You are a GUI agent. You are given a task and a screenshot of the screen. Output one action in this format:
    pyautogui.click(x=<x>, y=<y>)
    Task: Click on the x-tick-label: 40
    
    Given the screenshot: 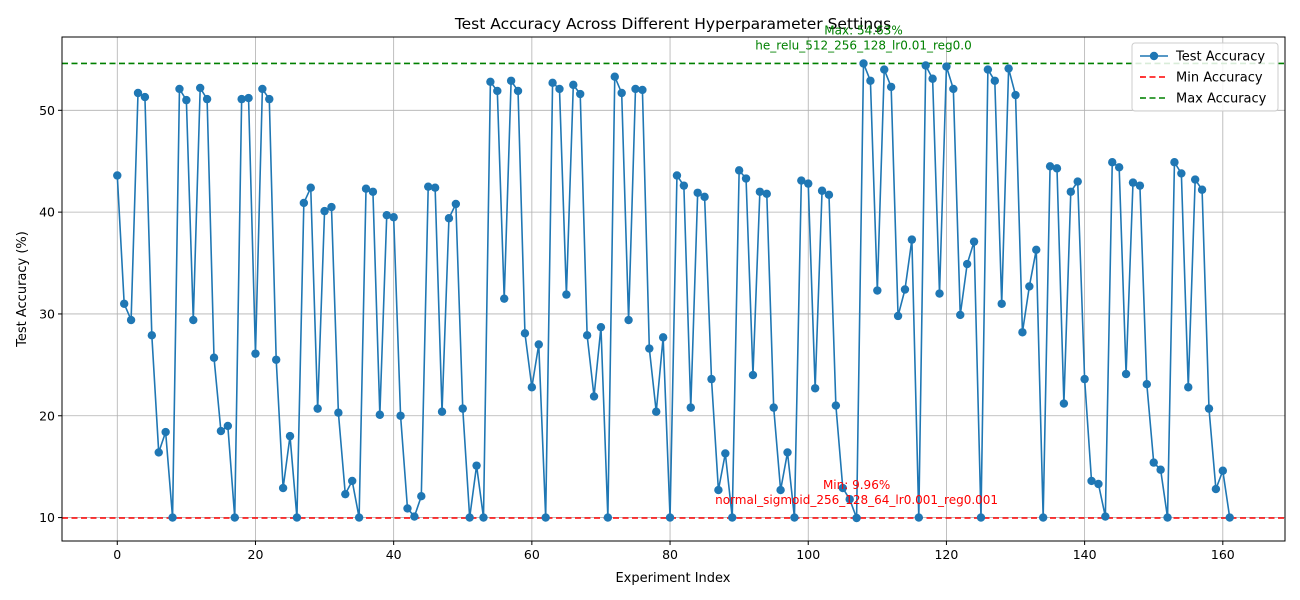 What is the action you would take?
    pyautogui.click(x=394, y=554)
    